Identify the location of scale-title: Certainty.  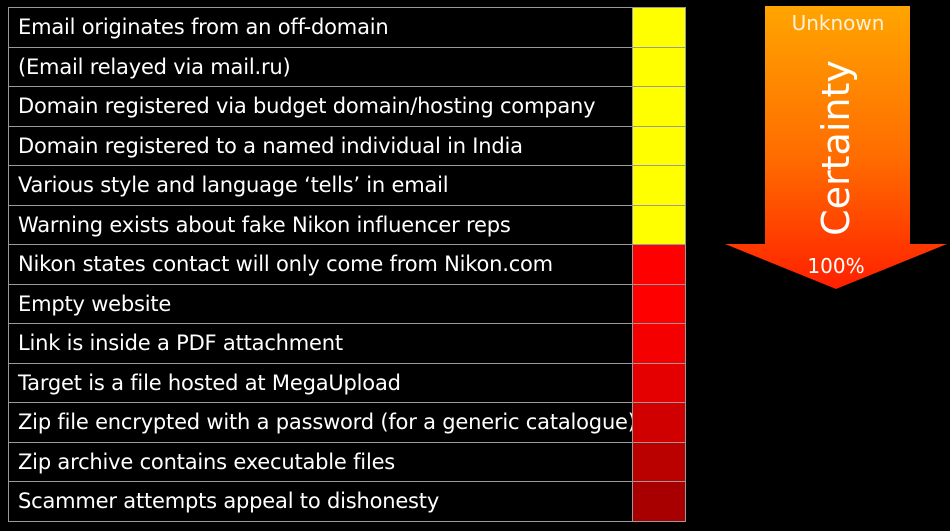
(836, 148).